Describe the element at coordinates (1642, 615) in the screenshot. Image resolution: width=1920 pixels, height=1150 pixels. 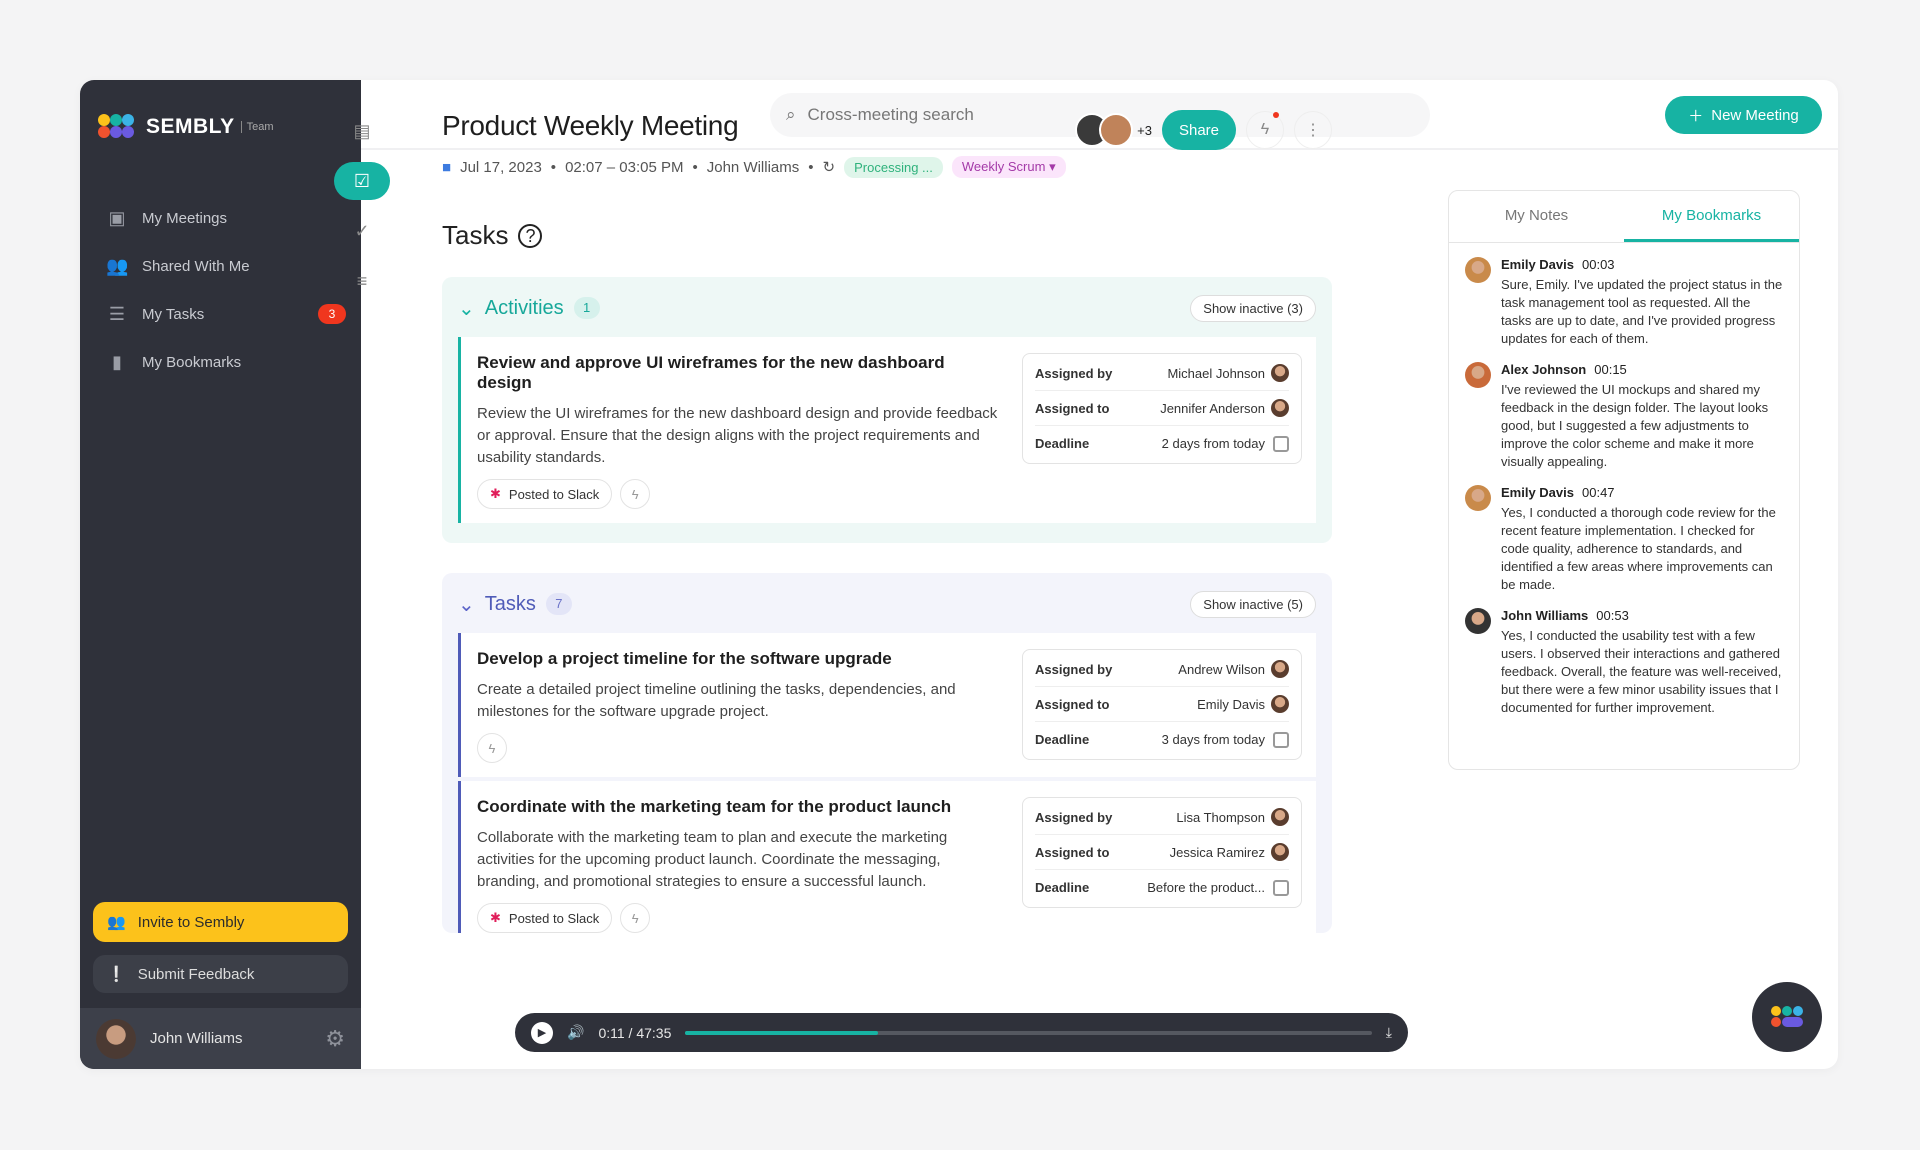
I see `bookmark-header: John Williams 00:53` at that location.